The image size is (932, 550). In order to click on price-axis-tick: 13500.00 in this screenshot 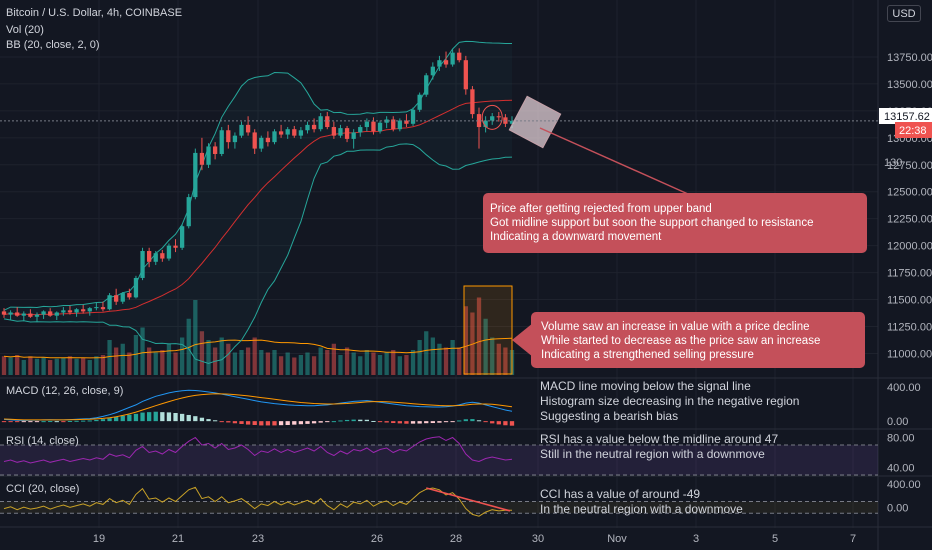, I will do `click(909, 85)`.